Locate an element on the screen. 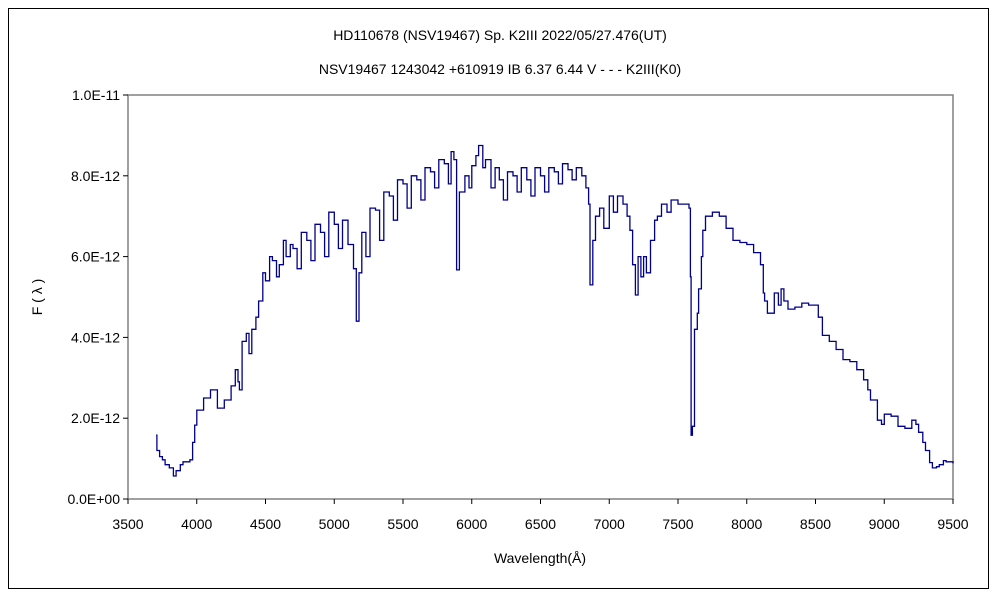  y-tick-label: 0.0E+00 is located at coordinates (93, 499).